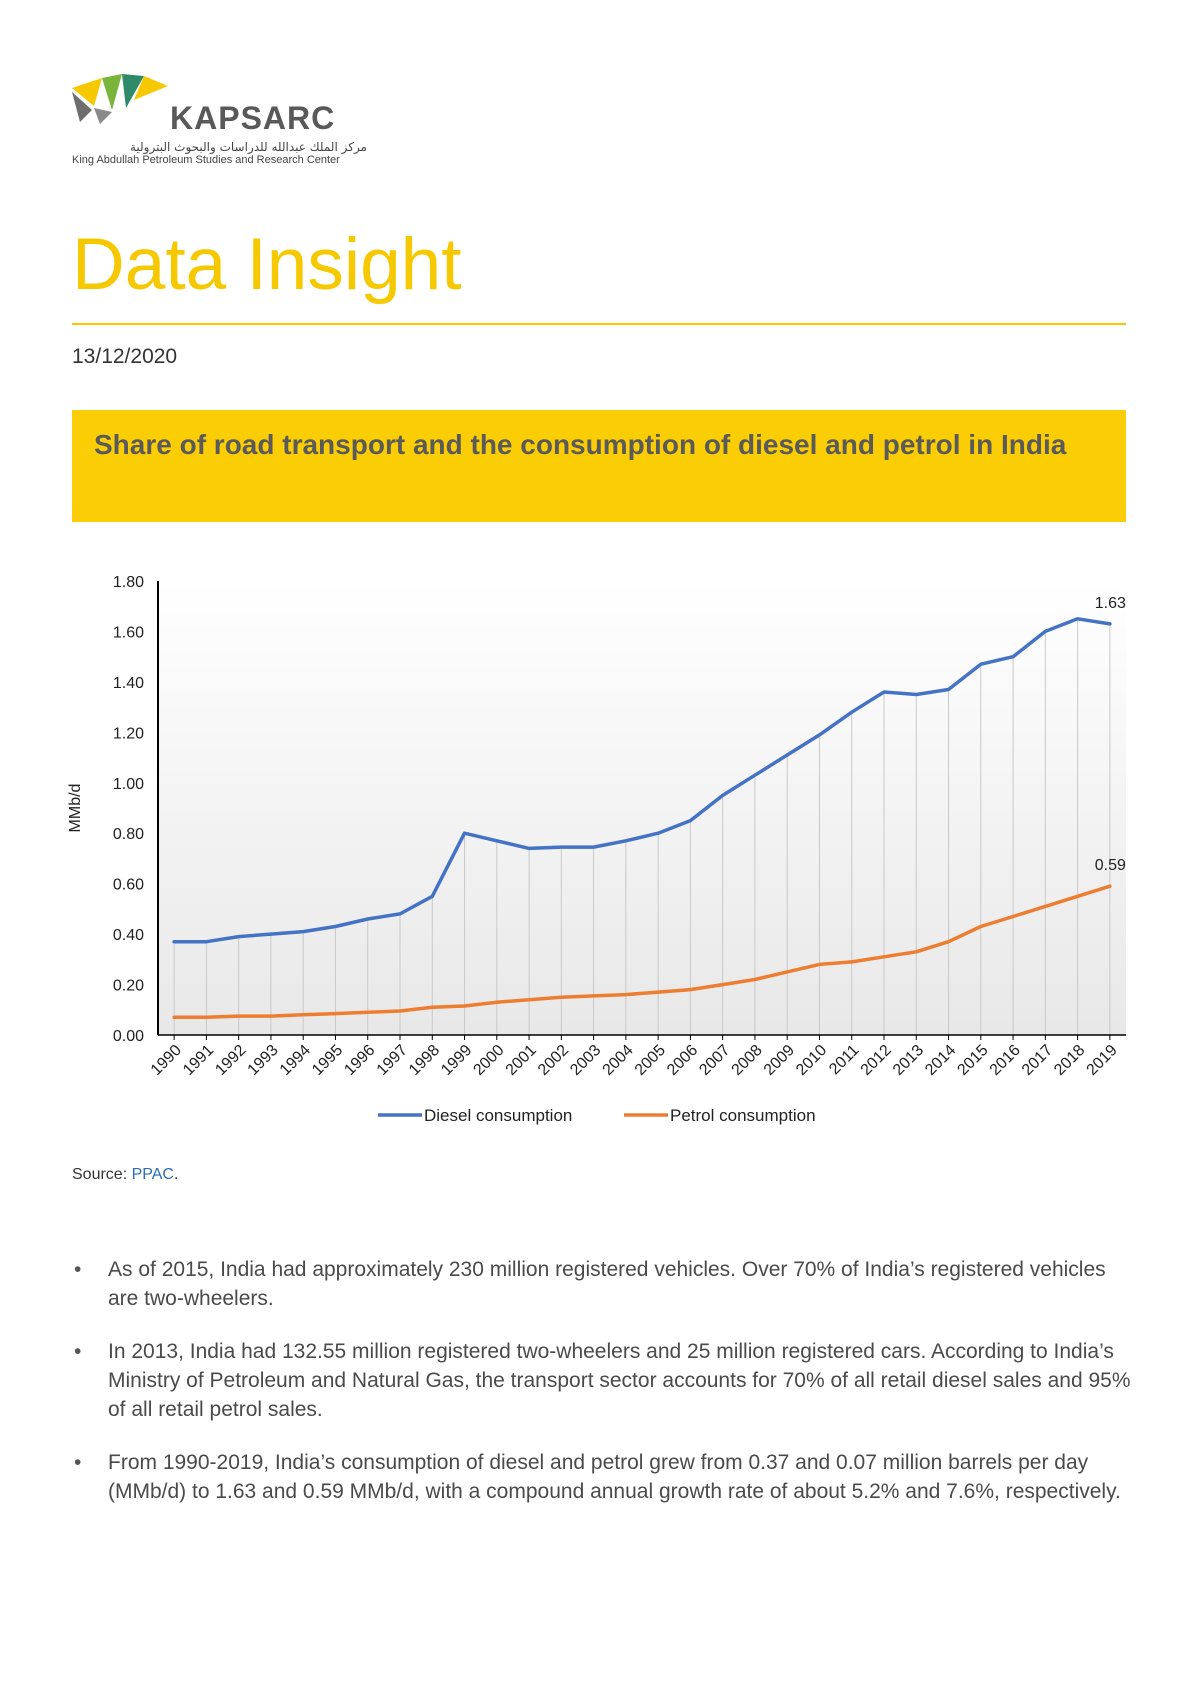 Image resolution: width=1191 pixels, height=1684 pixels. I want to click on x-tick-label: 1991, so click(198, 1060).